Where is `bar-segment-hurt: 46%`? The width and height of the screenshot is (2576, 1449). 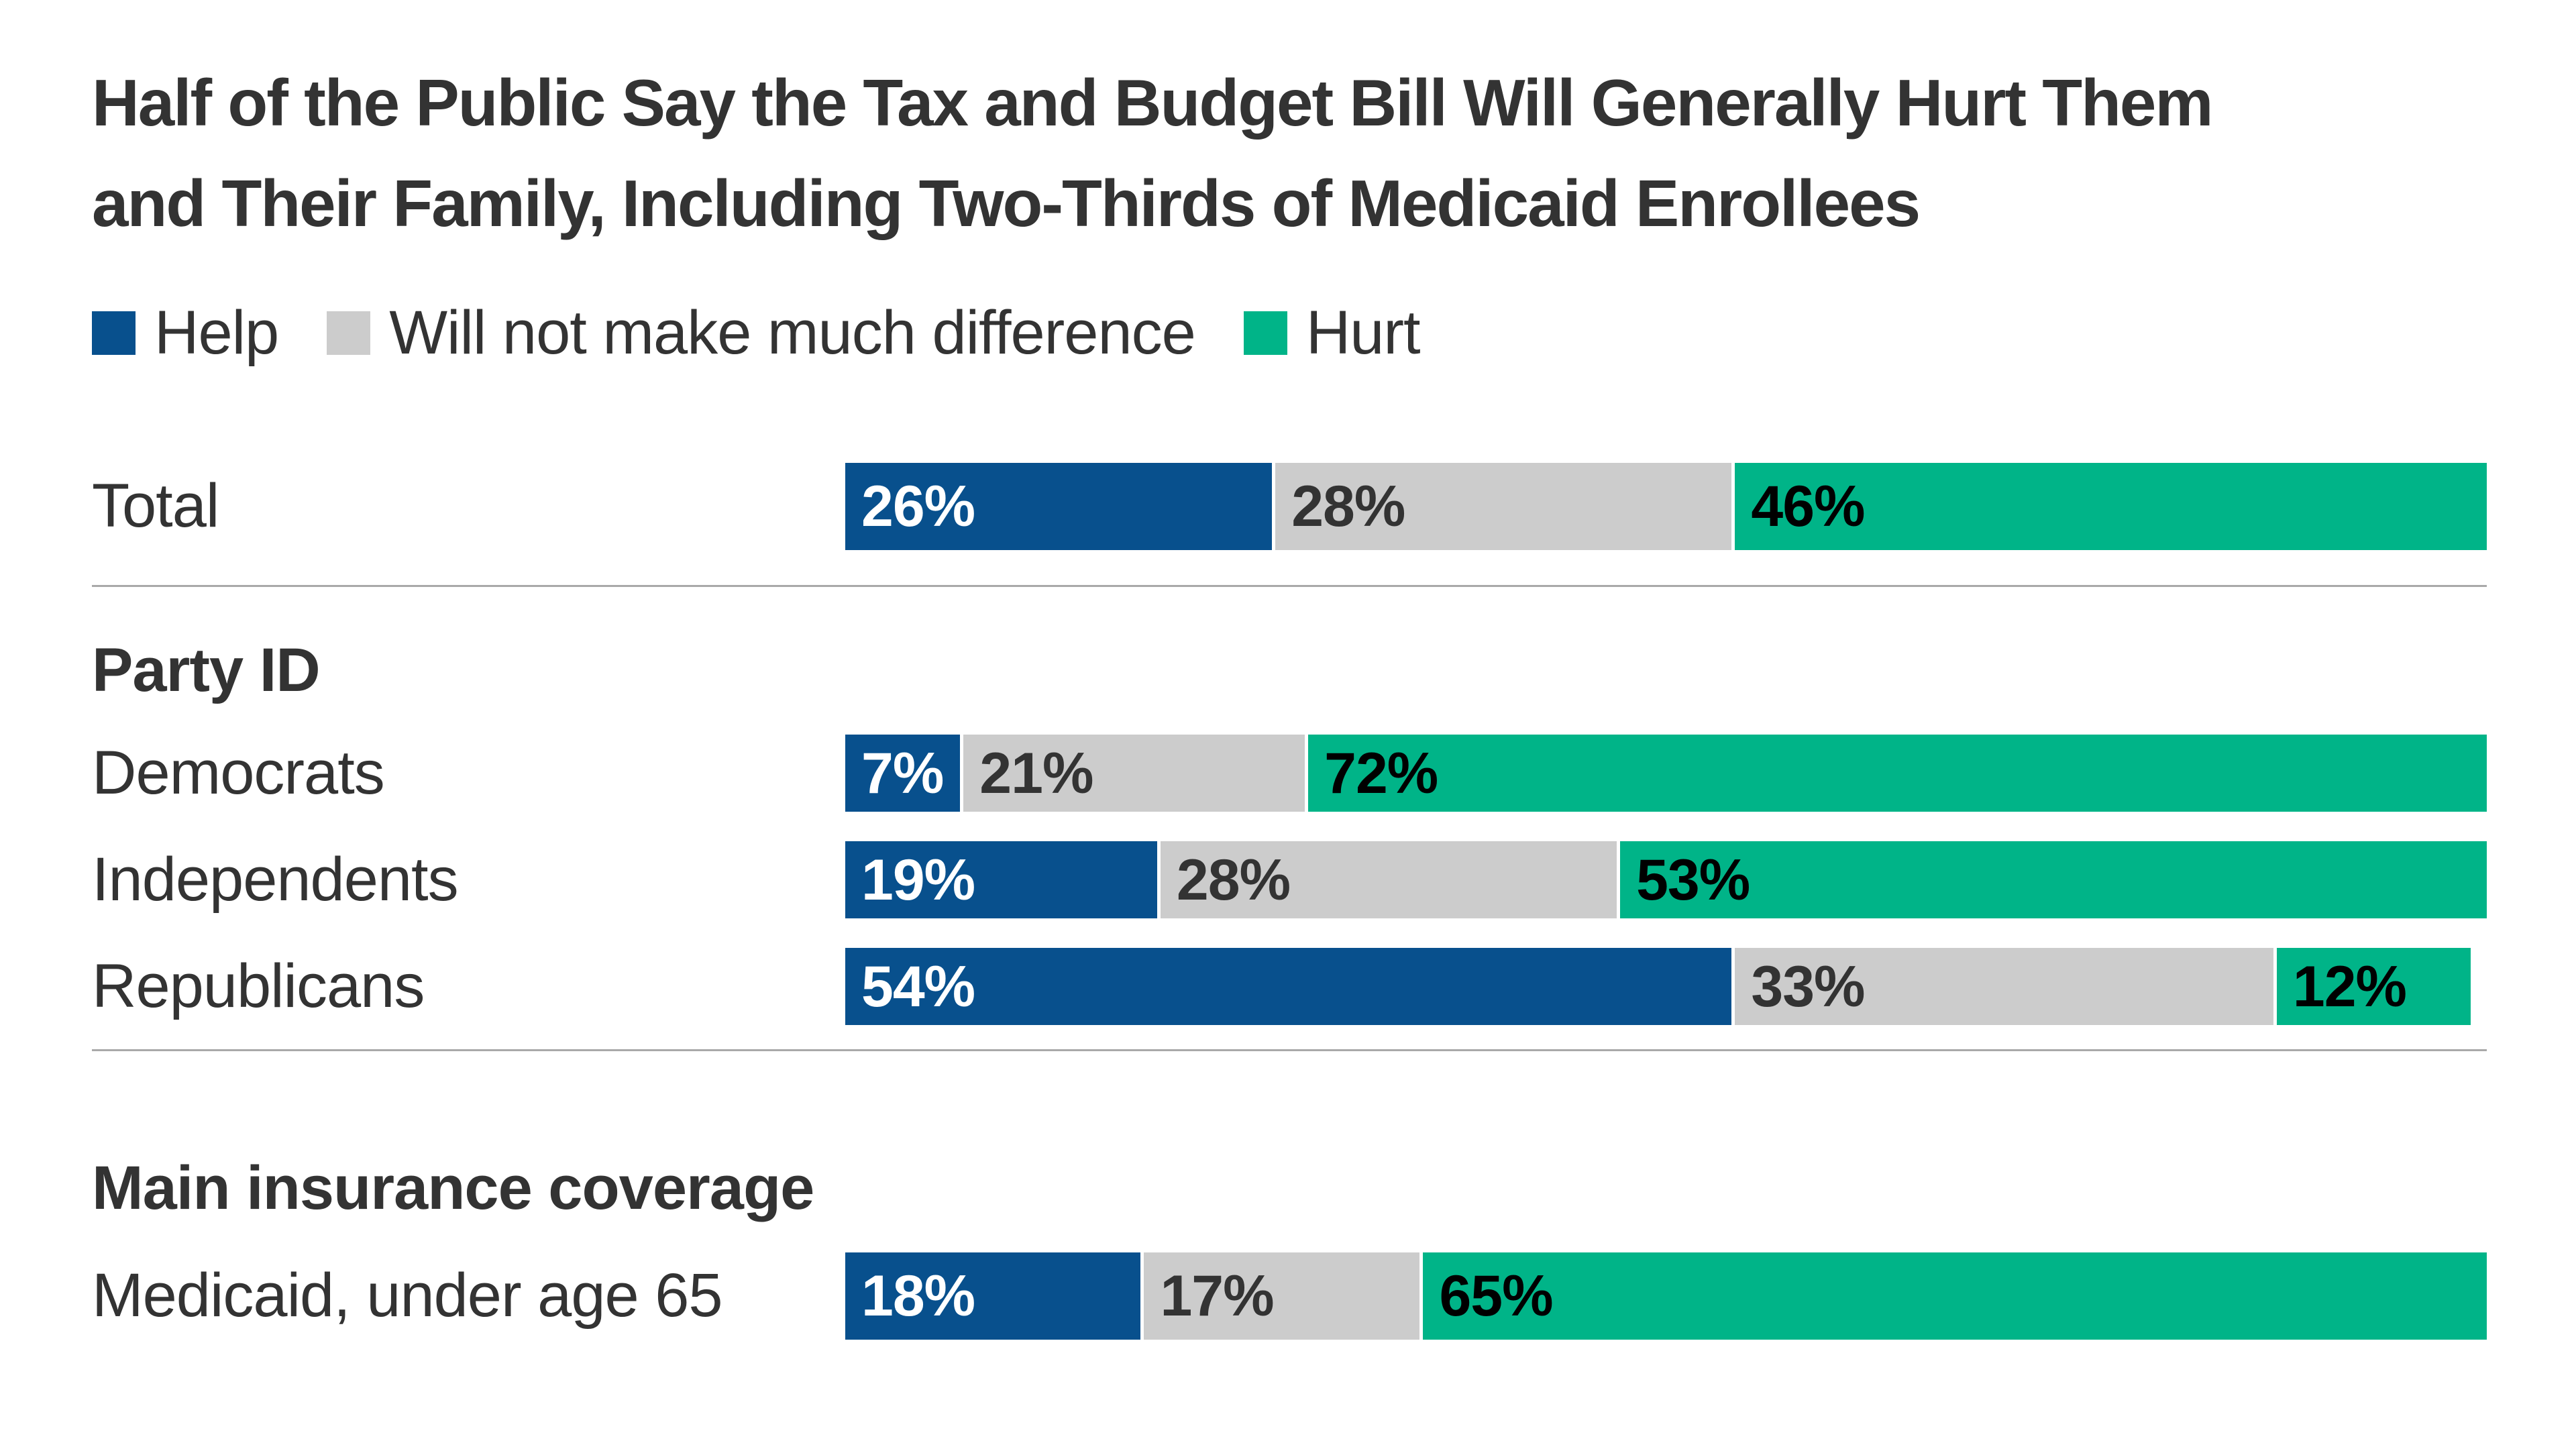
bar-segment-hurt: 46% is located at coordinates (2109, 506).